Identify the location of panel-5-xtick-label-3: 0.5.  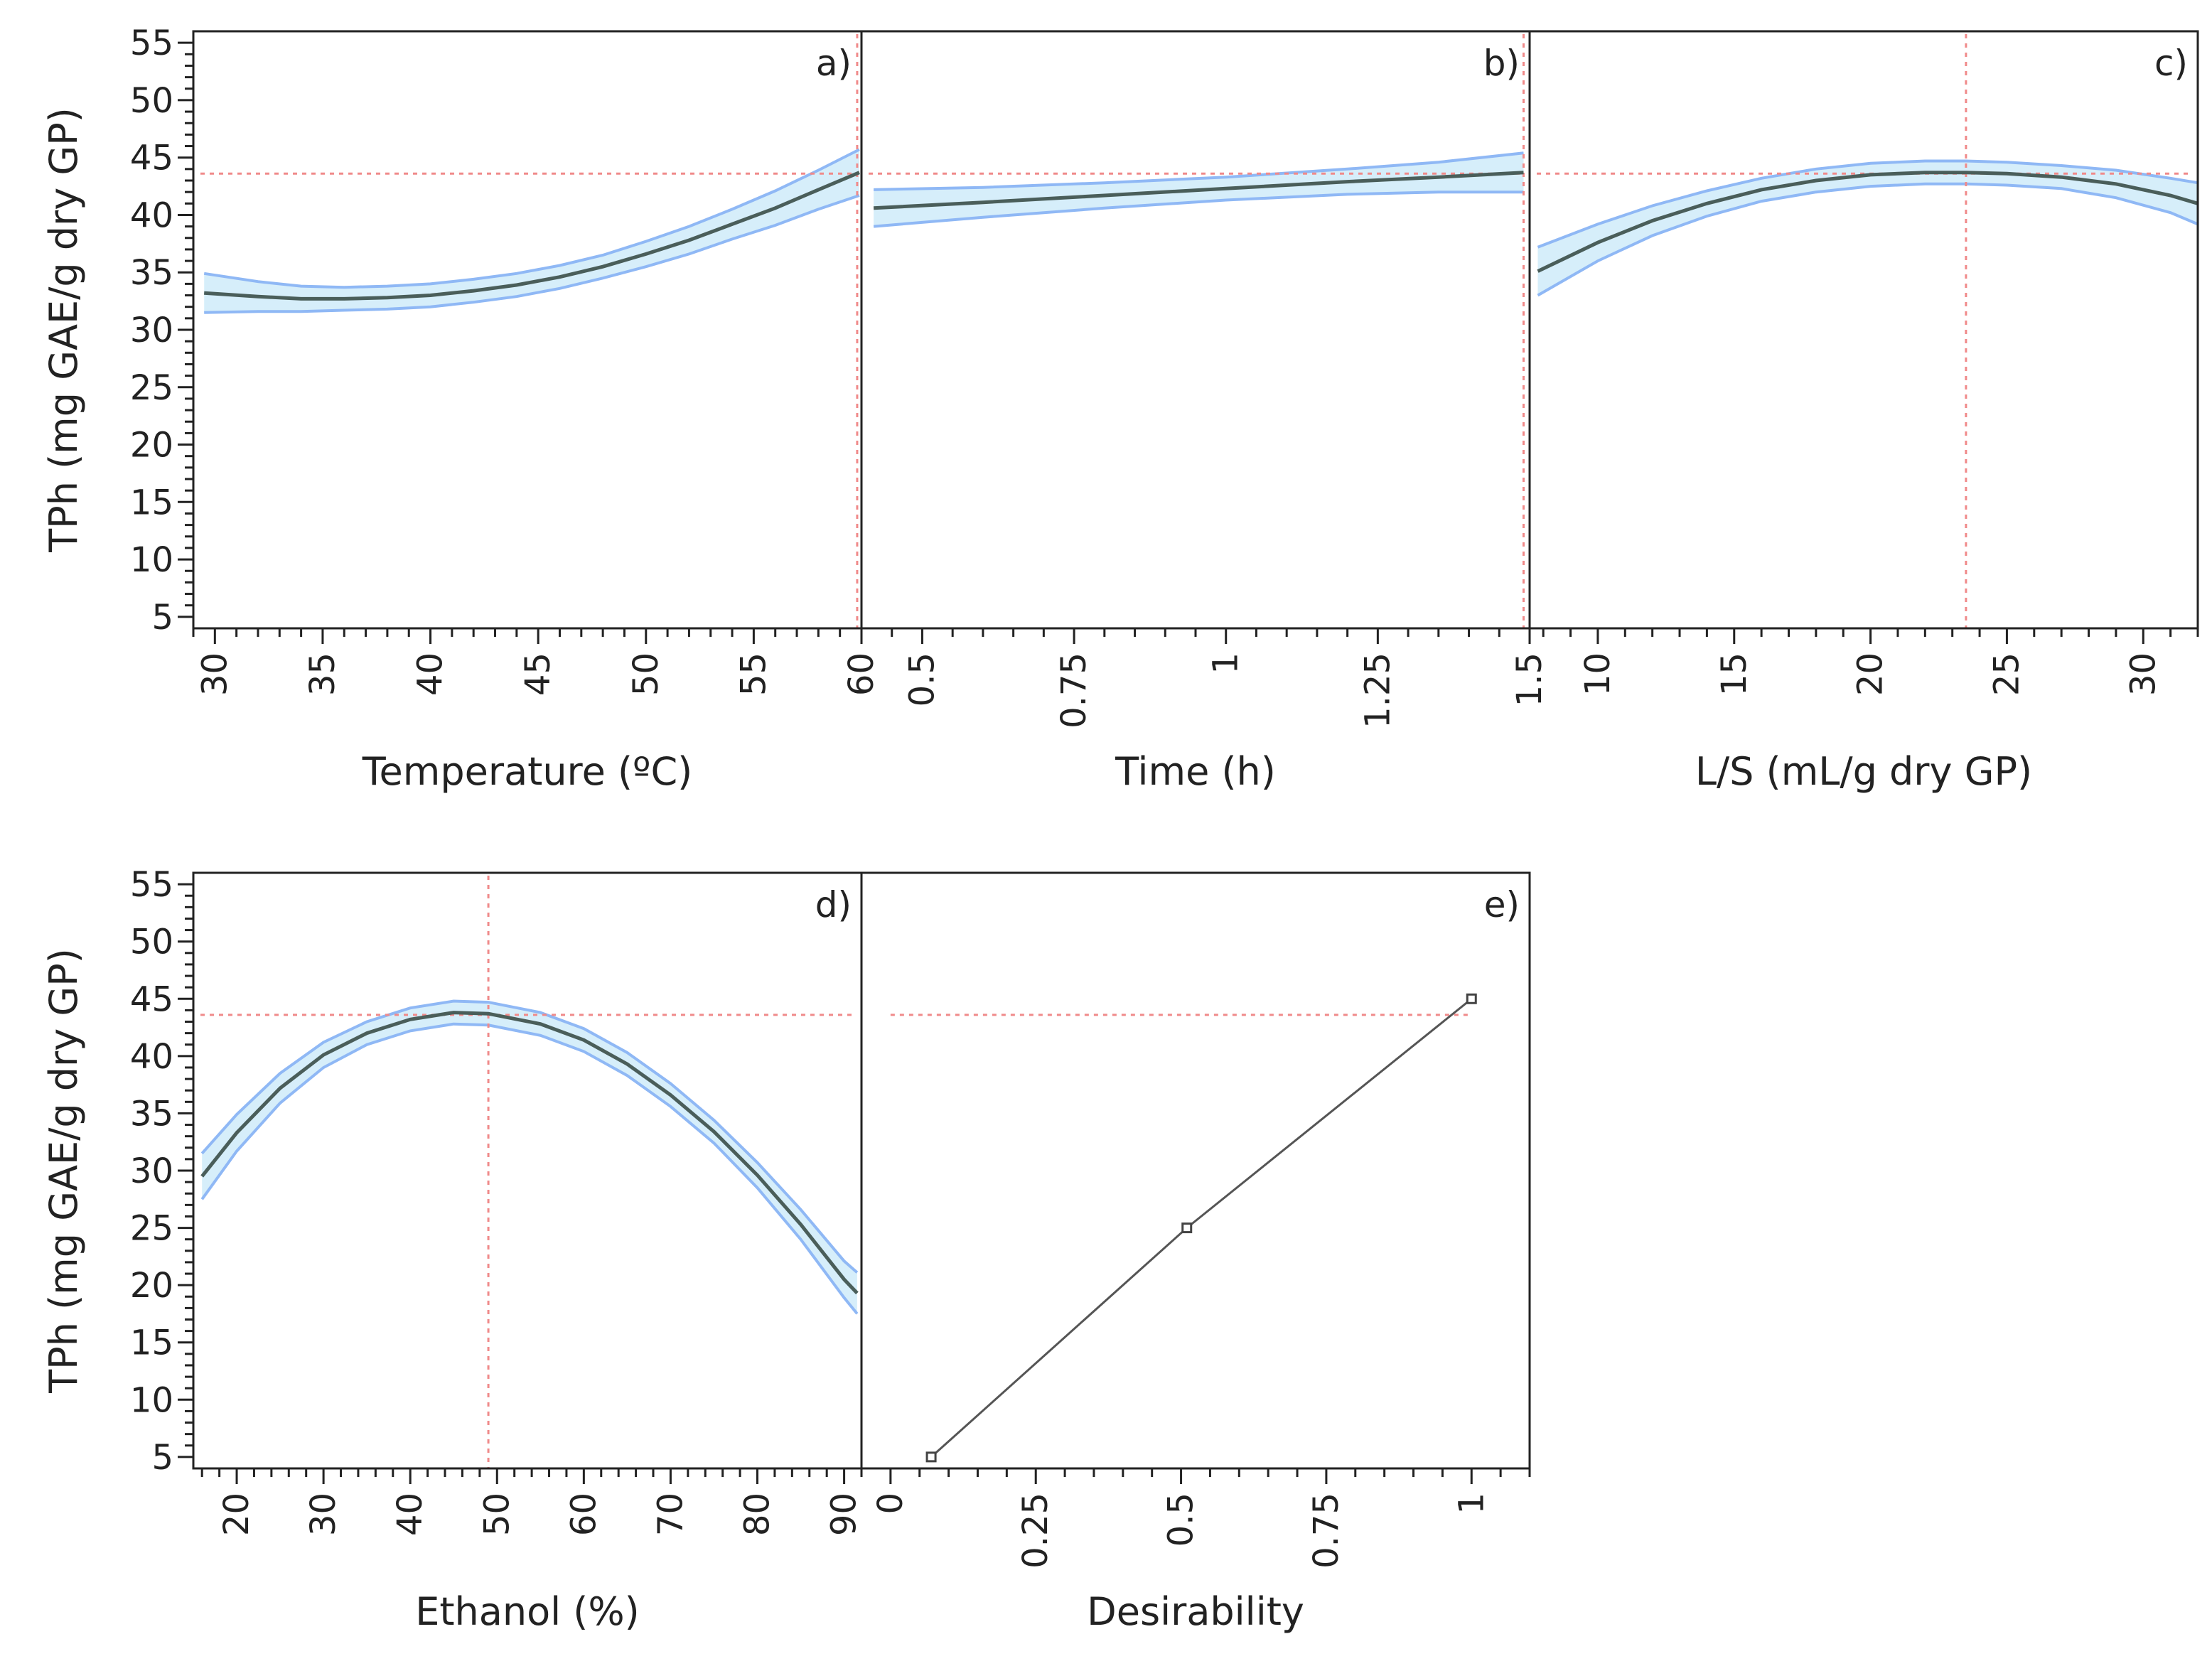
(1181, 1520).